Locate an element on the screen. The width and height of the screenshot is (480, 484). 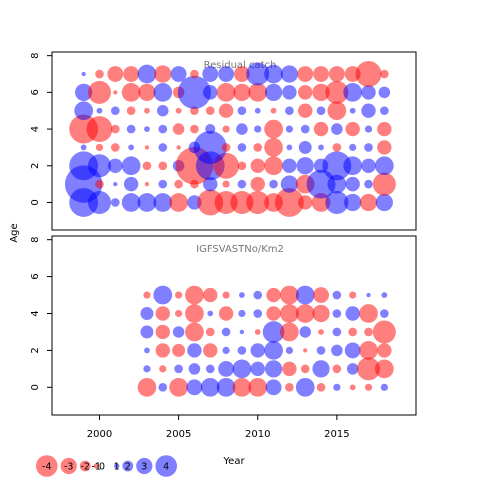
legend-item: 4 is located at coordinates (166, 466).